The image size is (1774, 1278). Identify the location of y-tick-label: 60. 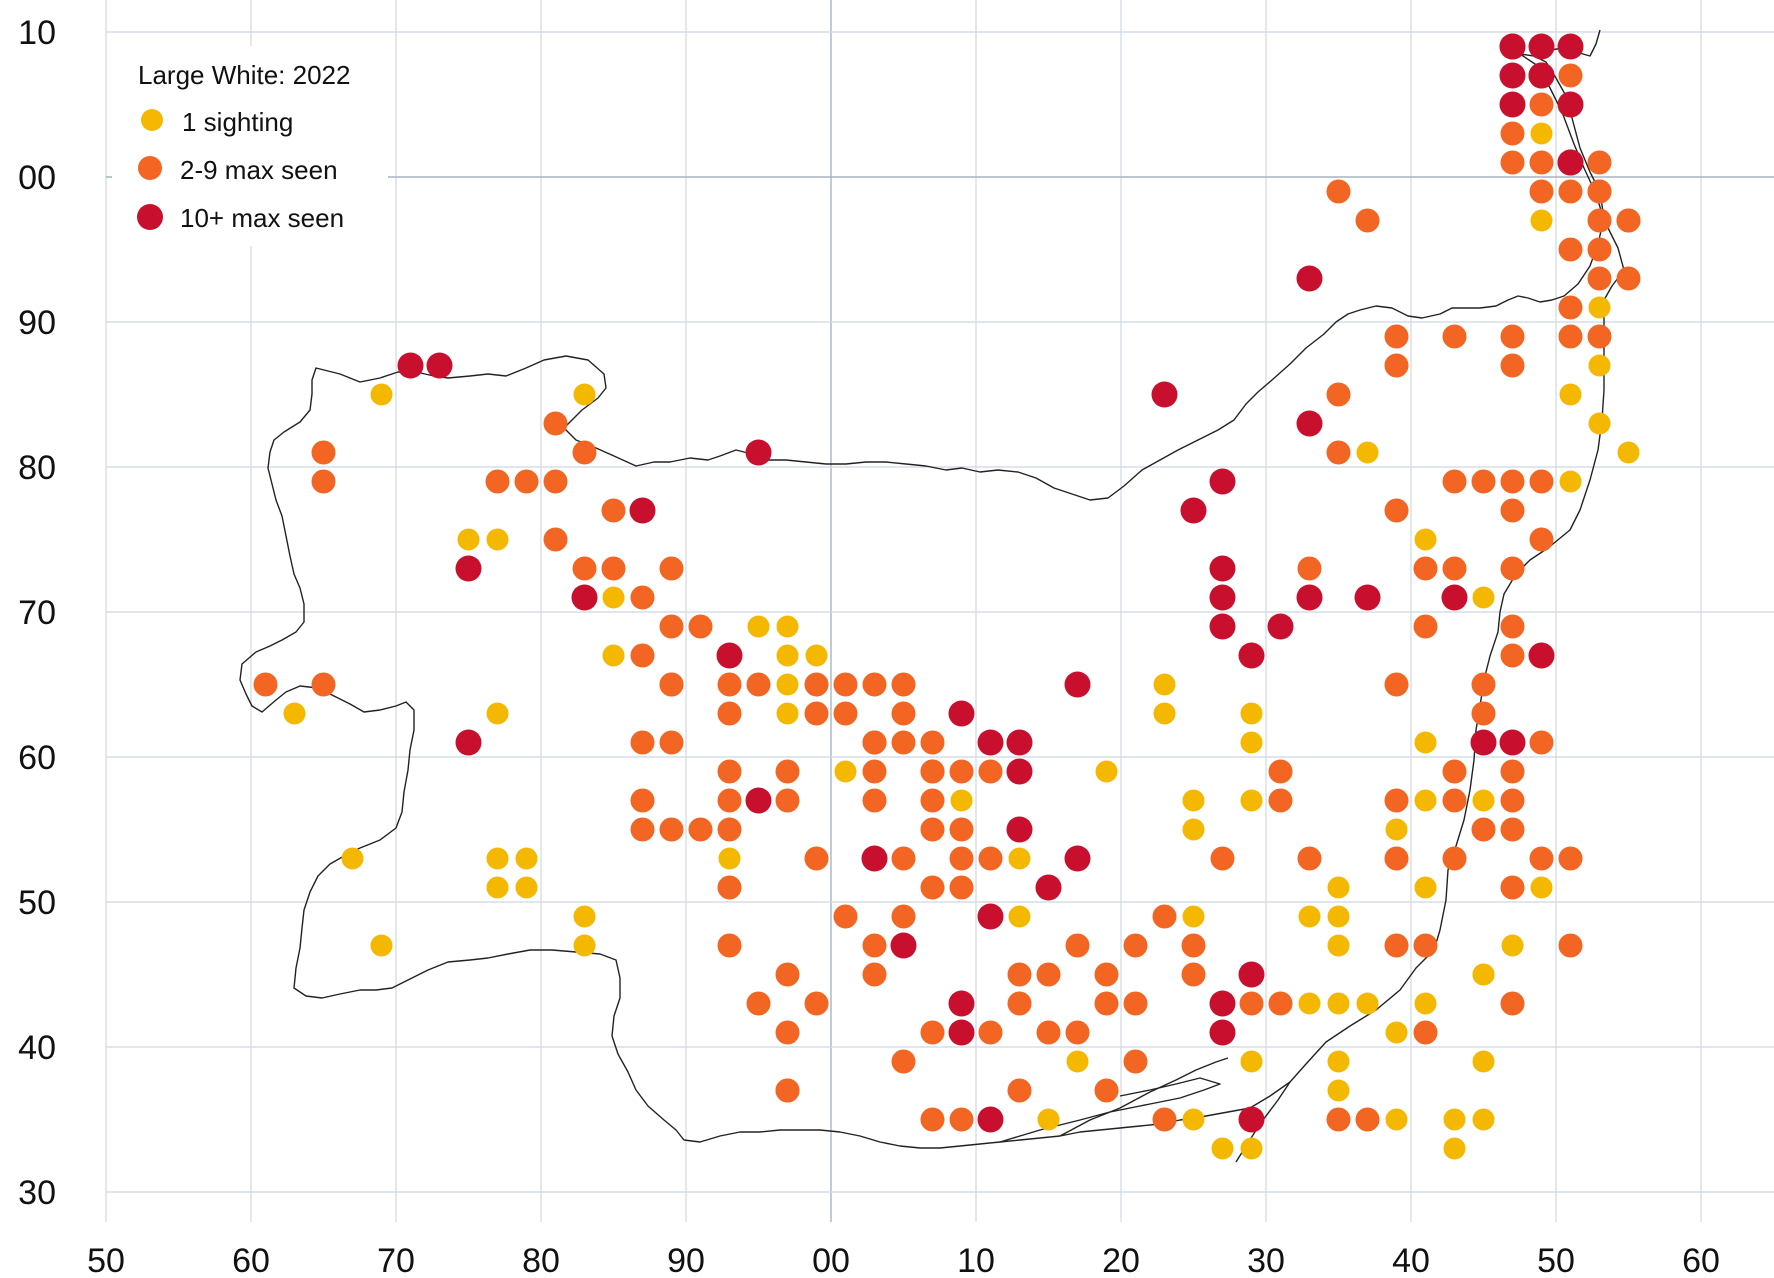
(37, 758).